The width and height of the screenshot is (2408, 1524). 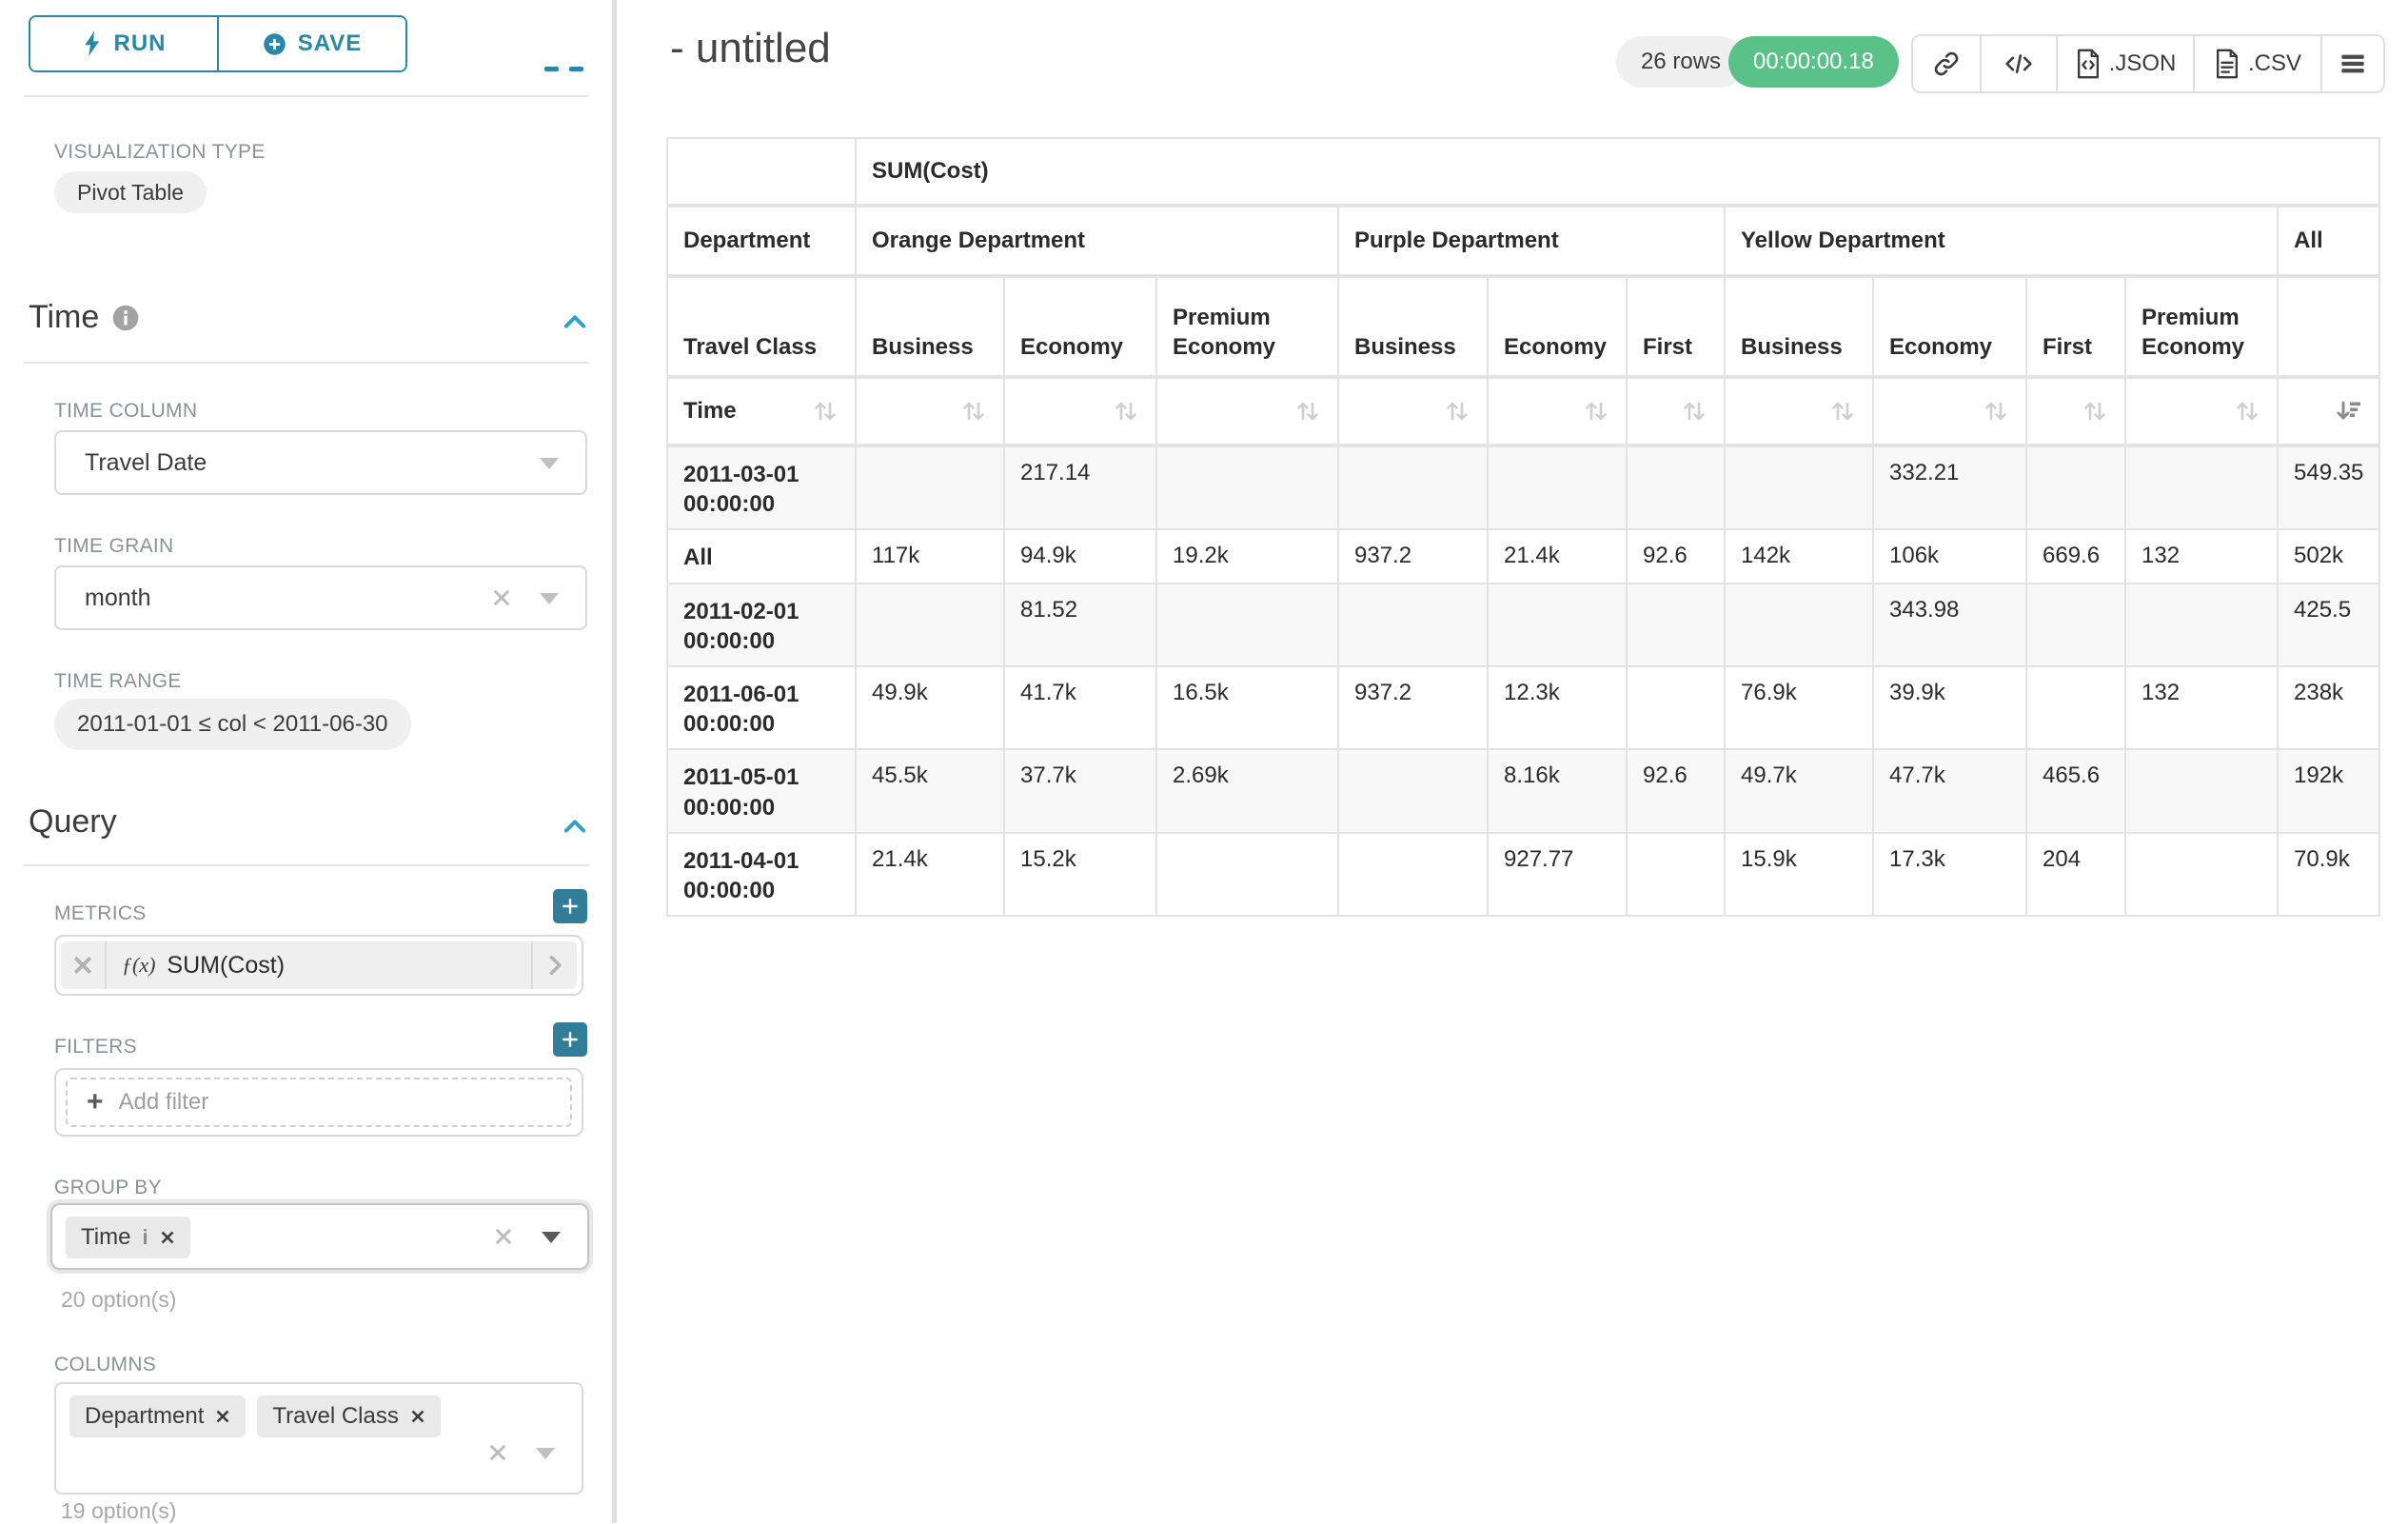 What do you see at coordinates (1799, 556) in the screenshot?
I see `pivot-cell: 142k` at bounding box center [1799, 556].